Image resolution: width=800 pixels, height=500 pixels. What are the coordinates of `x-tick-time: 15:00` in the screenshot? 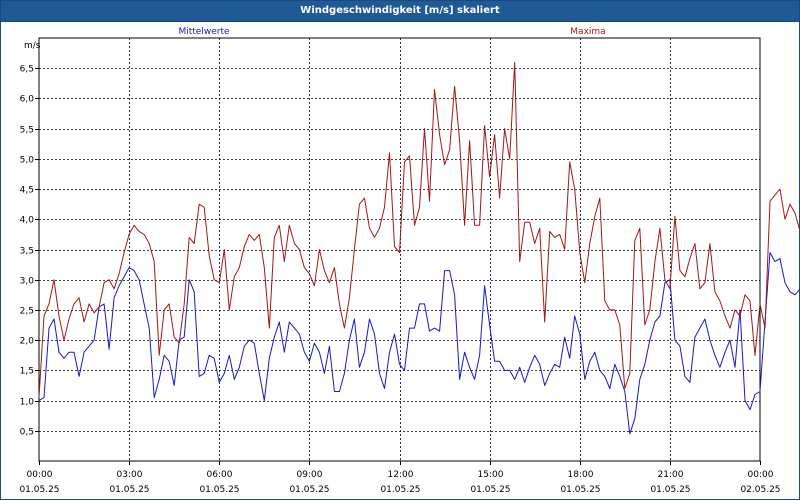 It's located at (491, 475).